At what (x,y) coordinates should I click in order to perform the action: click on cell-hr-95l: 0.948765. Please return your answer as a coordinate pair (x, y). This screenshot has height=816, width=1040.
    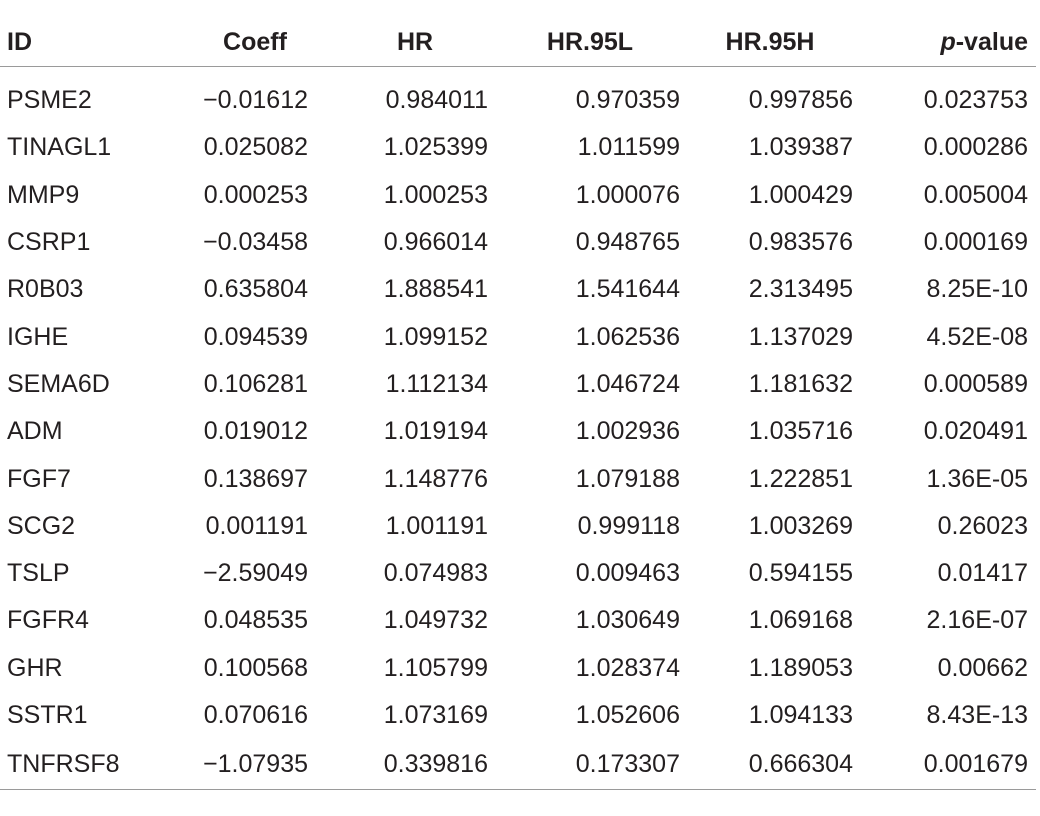
    Looking at the image, I should click on (627, 242).